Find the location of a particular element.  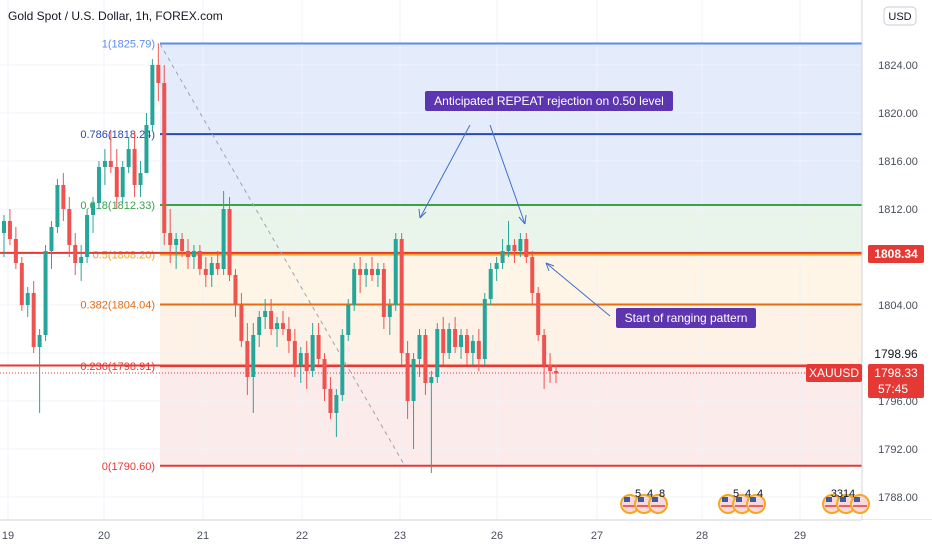

currency-button: USD is located at coordinates (900, 16).